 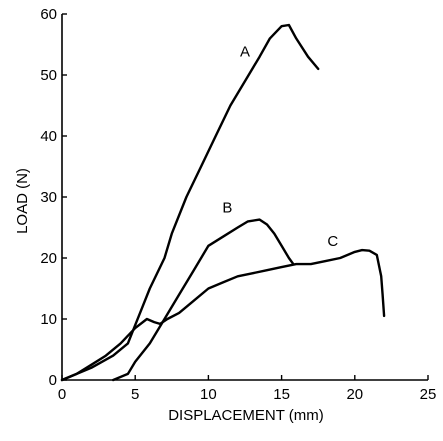 I want to click on y-tick-label: 50, so click(x=48, y=75).